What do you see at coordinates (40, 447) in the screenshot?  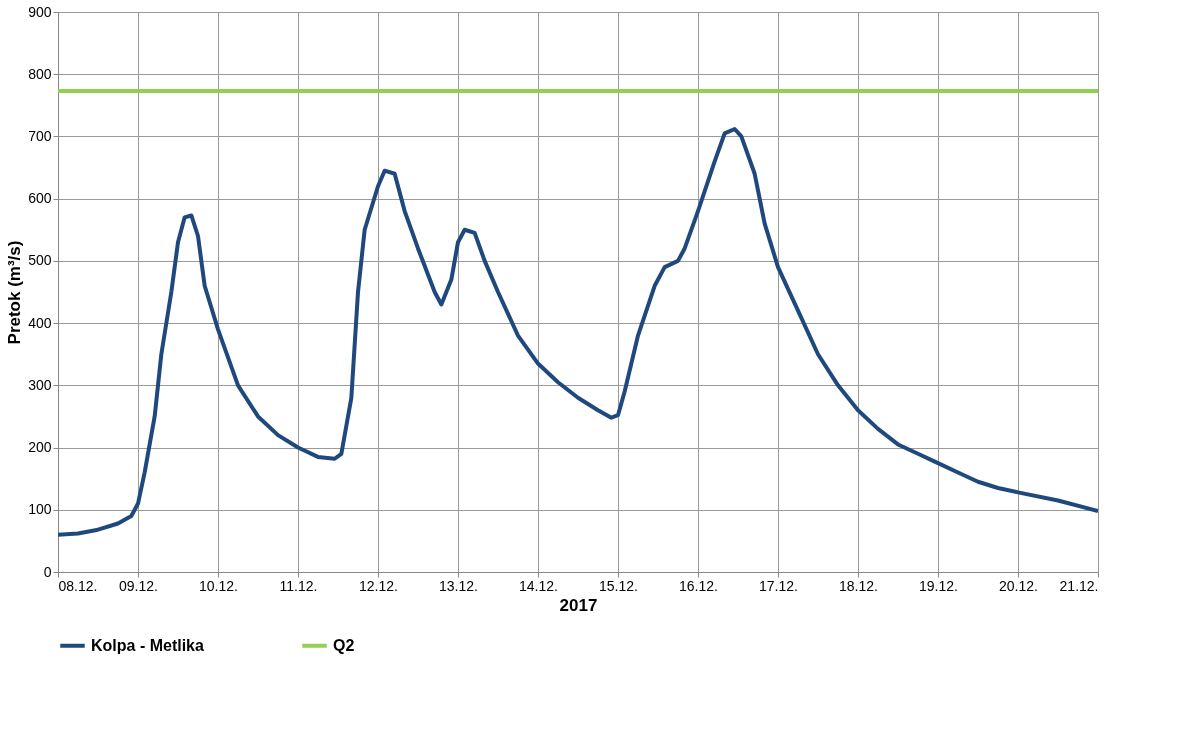 I see `y-tick-label: 200` at bounding box center [40, 447].